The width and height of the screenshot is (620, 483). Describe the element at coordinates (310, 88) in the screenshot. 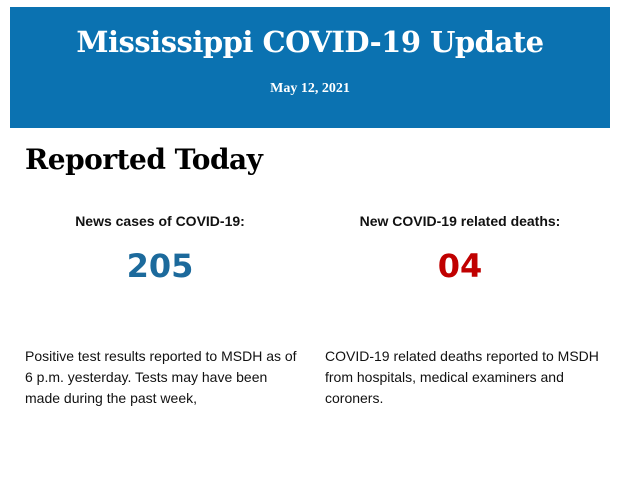

I see `report-date: May 12, 2021` at that location.